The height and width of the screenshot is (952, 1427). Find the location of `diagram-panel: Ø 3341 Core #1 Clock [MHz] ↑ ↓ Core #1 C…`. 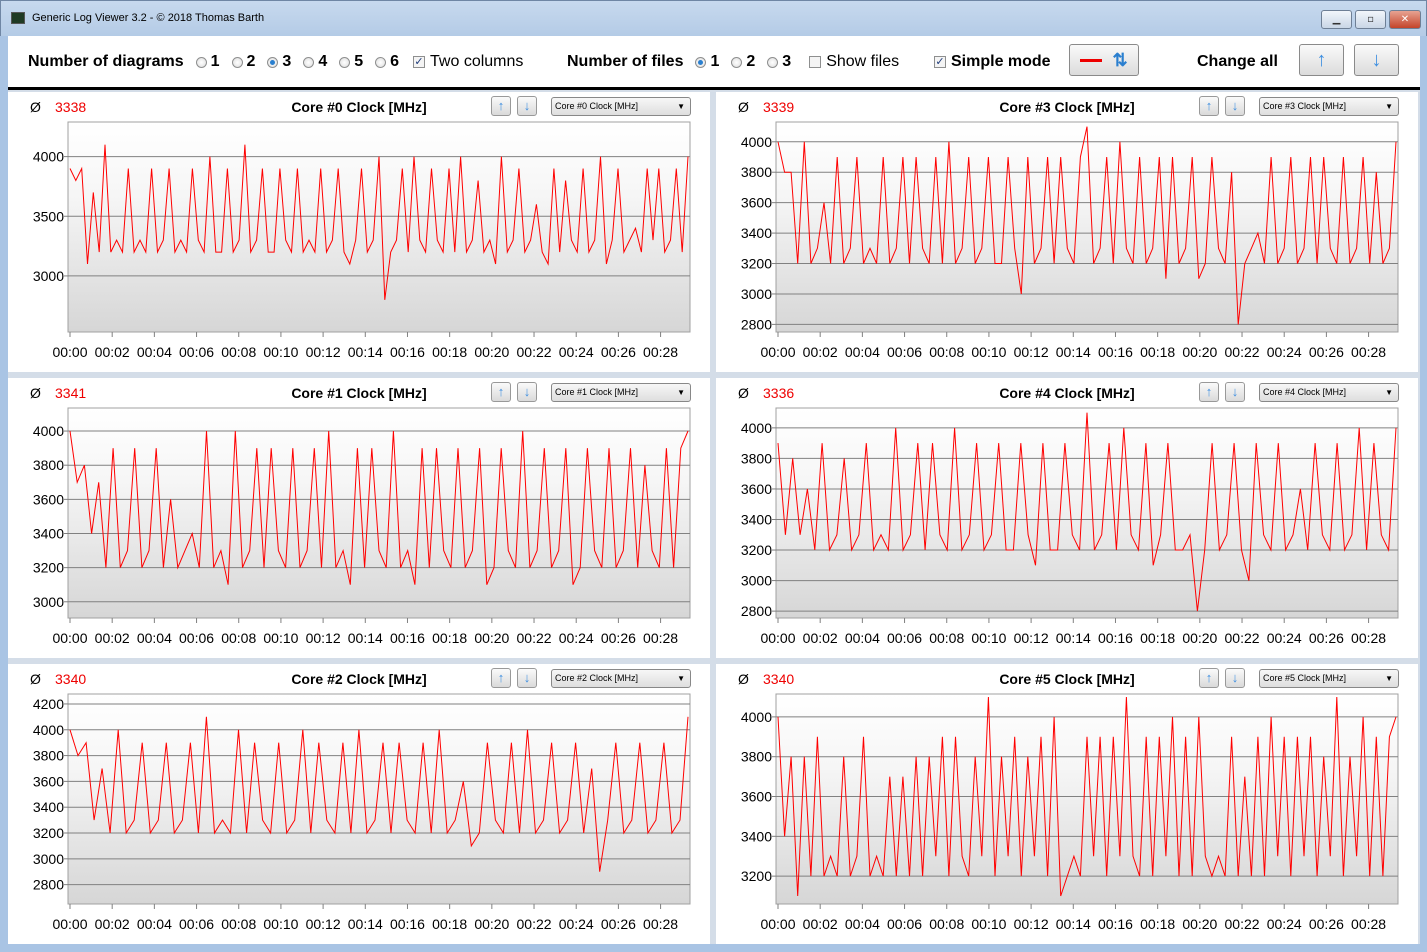

diagram-panel: Ø 3341 Core #1 Clock [MHz] ↑ ↓ Core #1 C… is located at coordinates (359, 518).